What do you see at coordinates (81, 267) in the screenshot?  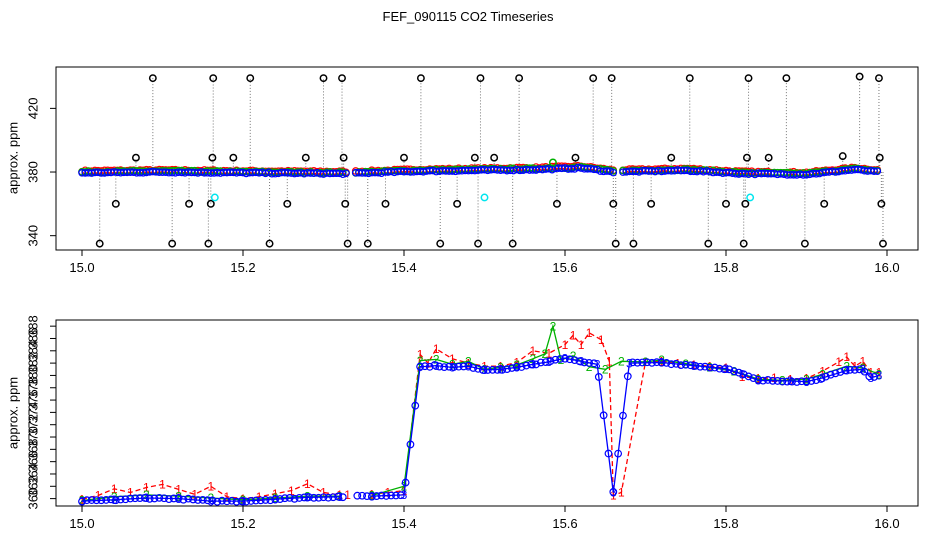 I see `top-x-tick-label: 15.0` at bounding box center [81, 267].